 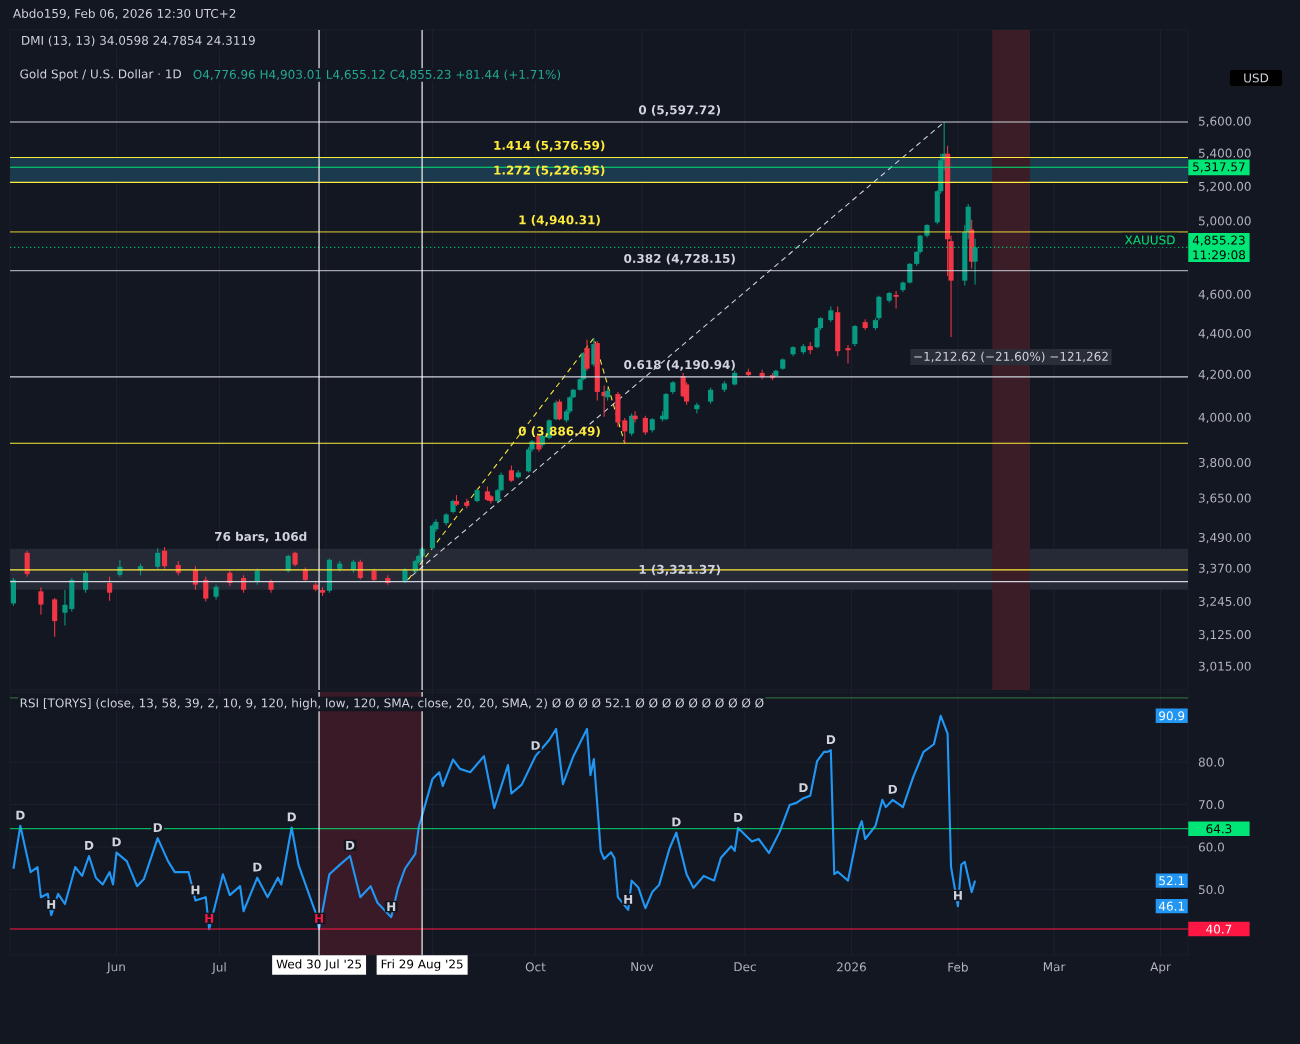 What do you see at coordinates (559, 220) in the screenshot?
I see `annotation: 1 (4,940.31)` at bounding box center [559, 220].